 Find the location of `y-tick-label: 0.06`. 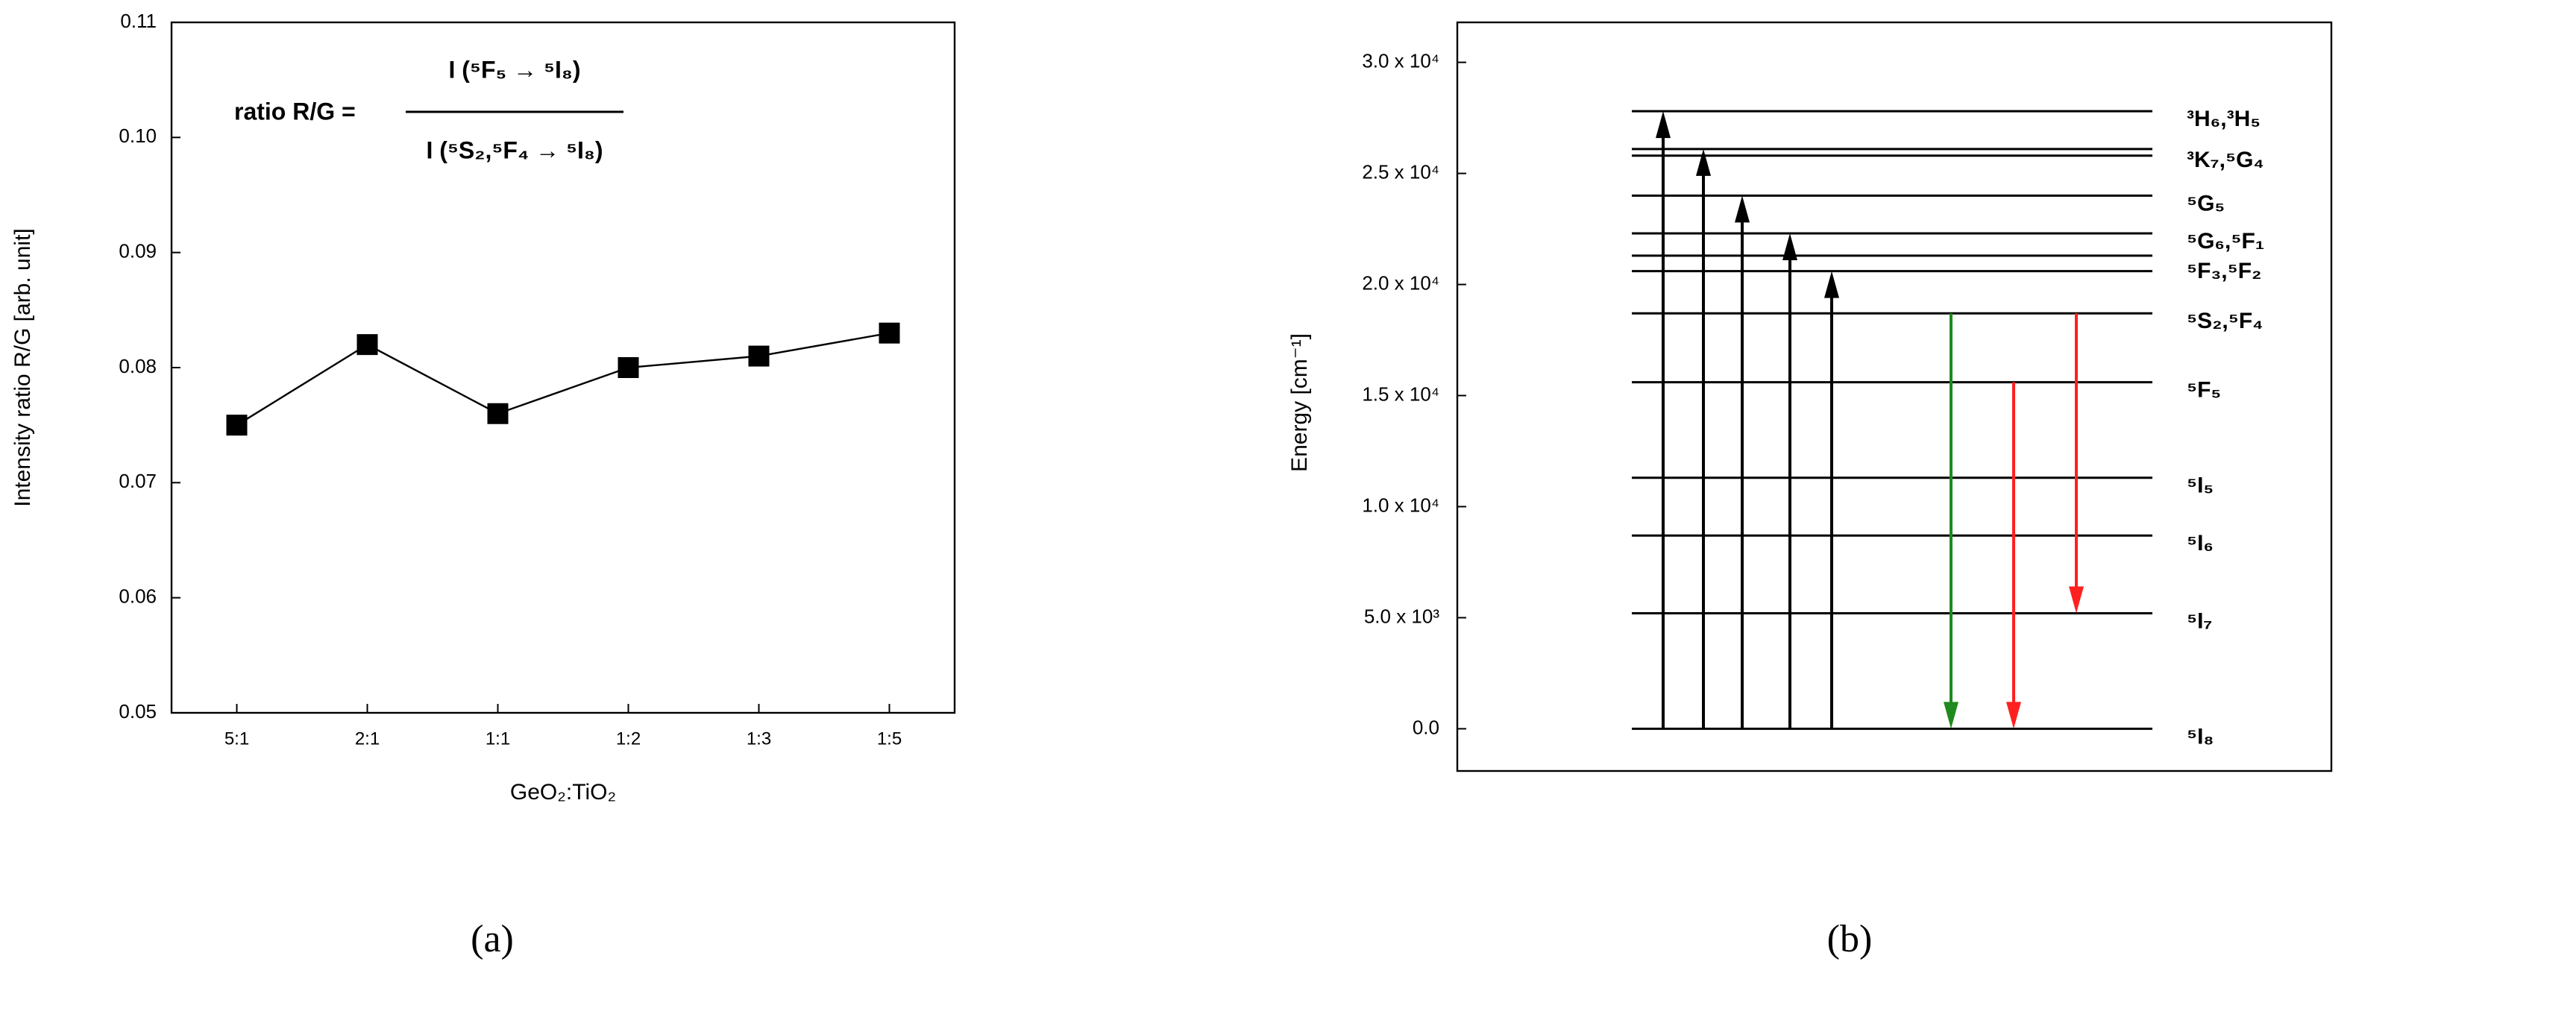

y-tick-label: 0.06 is located at coordinates (138, 596).